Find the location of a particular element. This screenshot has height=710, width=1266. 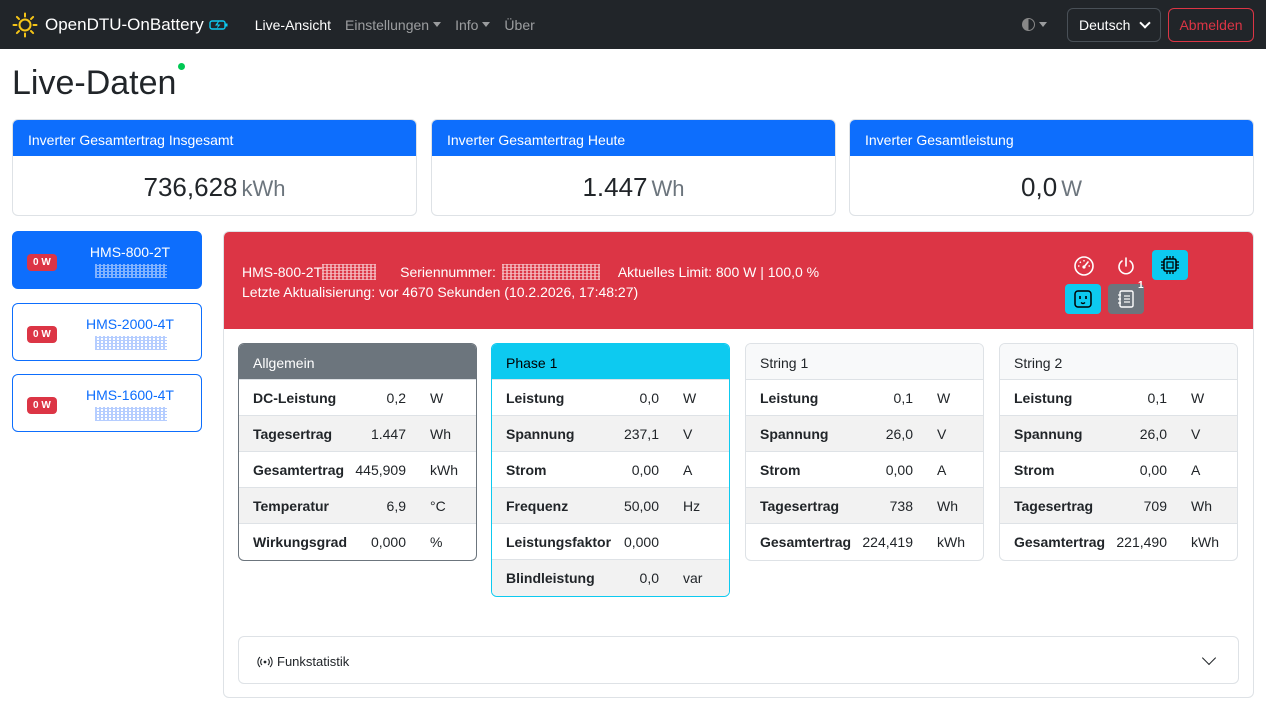

brand: OpenDTU-OnBattery is located at coordinates (120, 25).